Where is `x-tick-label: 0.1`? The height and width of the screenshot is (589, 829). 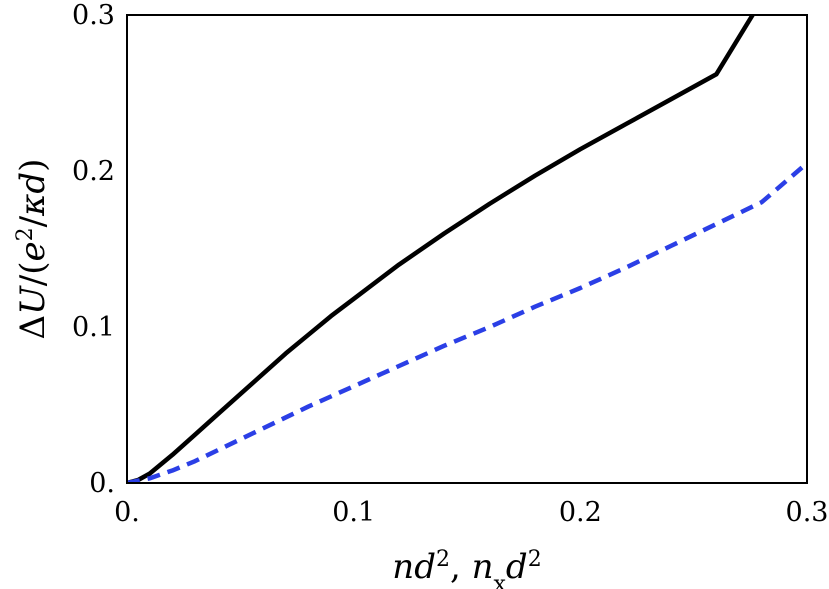 x-tick-label: 0.1 is located at coordinates (353, 512).